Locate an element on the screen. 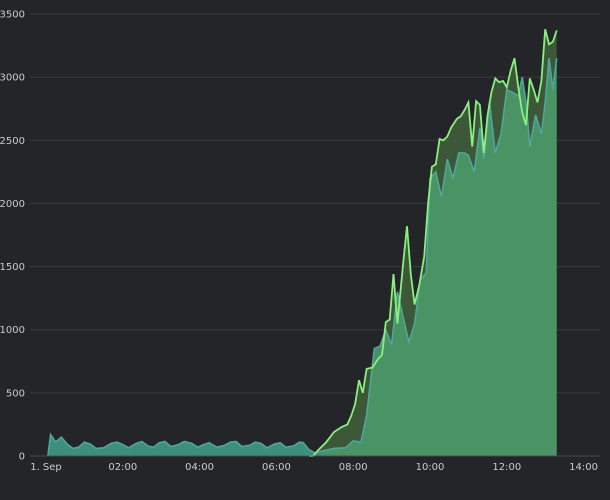 The width and height of the screenshot is (610, 500). x-tick-label: 06:00 is located at coordinates (276, 467).